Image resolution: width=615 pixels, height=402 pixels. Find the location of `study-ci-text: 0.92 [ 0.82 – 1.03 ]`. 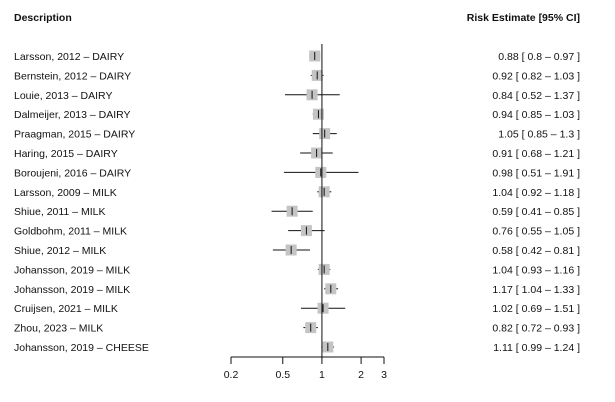

study-ci-text: 0.92 [ 0.82 – 1.03 ] is located at coordinates (536, 76).